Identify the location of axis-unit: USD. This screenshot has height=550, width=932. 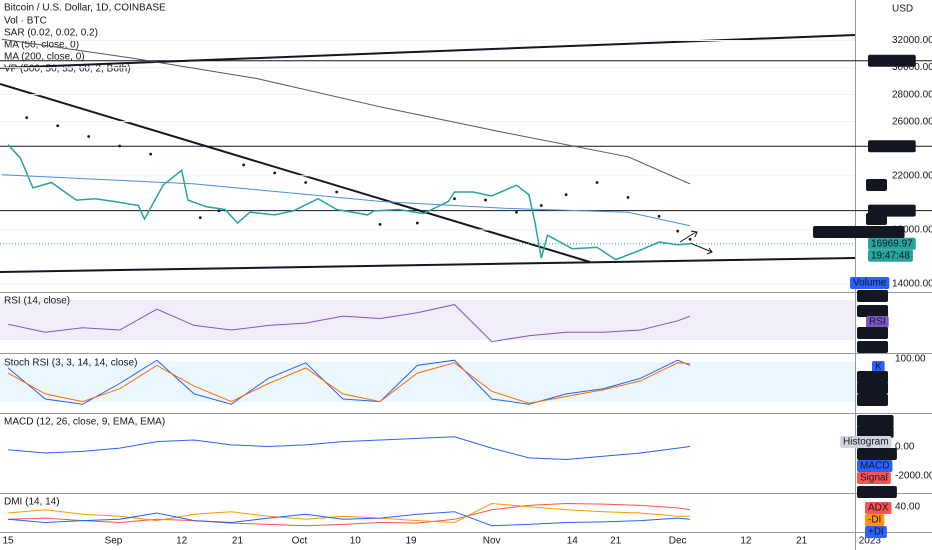
(902, 9).